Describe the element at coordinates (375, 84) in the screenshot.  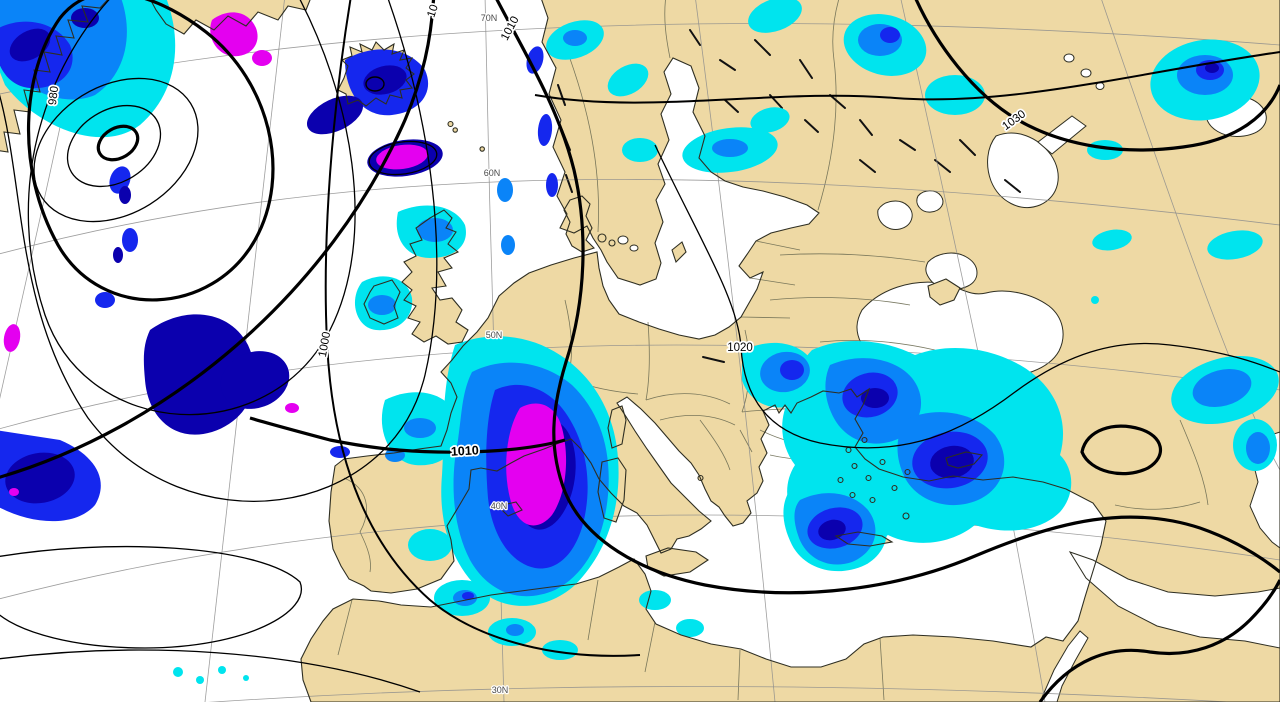
I see `iceland-glacier-ring` at that location.